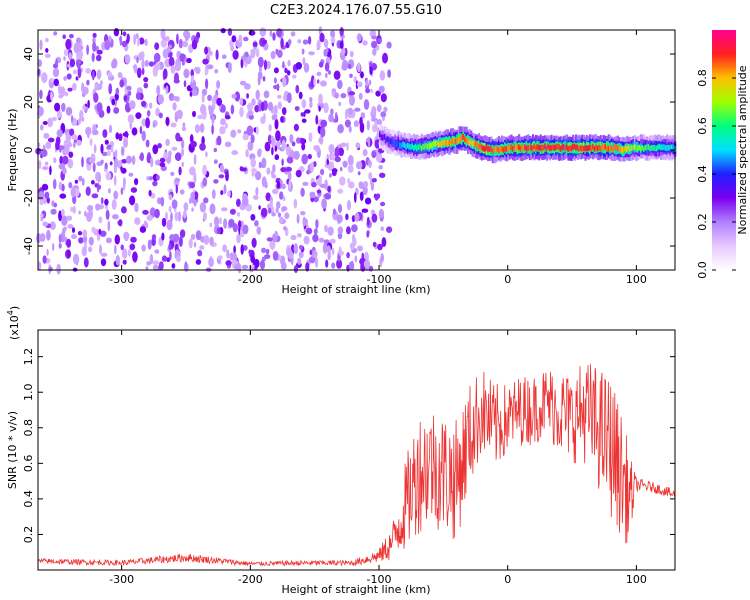 This screenshot has height=600, width=750. Describe the element at coordinates (28, 428) in the screenshot. I see `y-tick-label: 0.8` at that location.